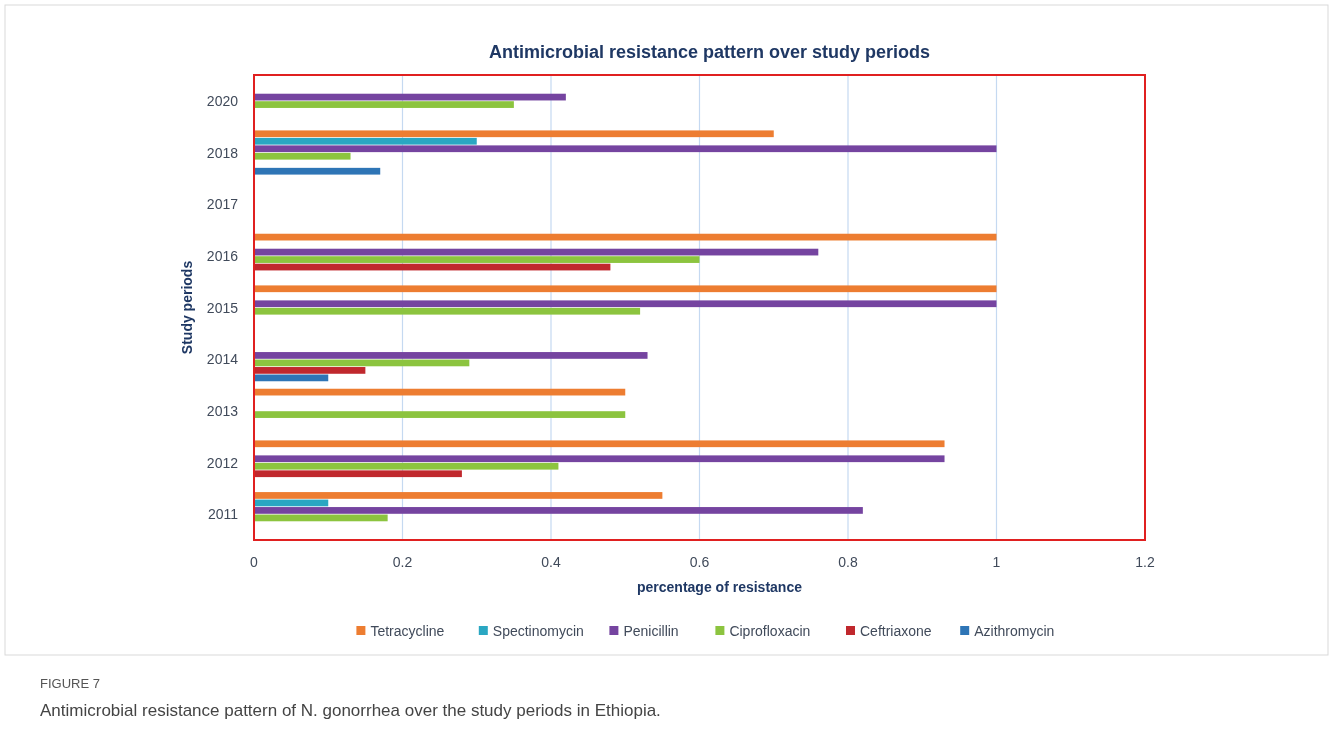 Image resolution: width=1333 pixels, height=733 pixels. What do you see at coordinates (709, 52) in the screenshot?
I see `chart-title: Antimicrobial resistance pattern over study periods` at bounding box center [709, 52].